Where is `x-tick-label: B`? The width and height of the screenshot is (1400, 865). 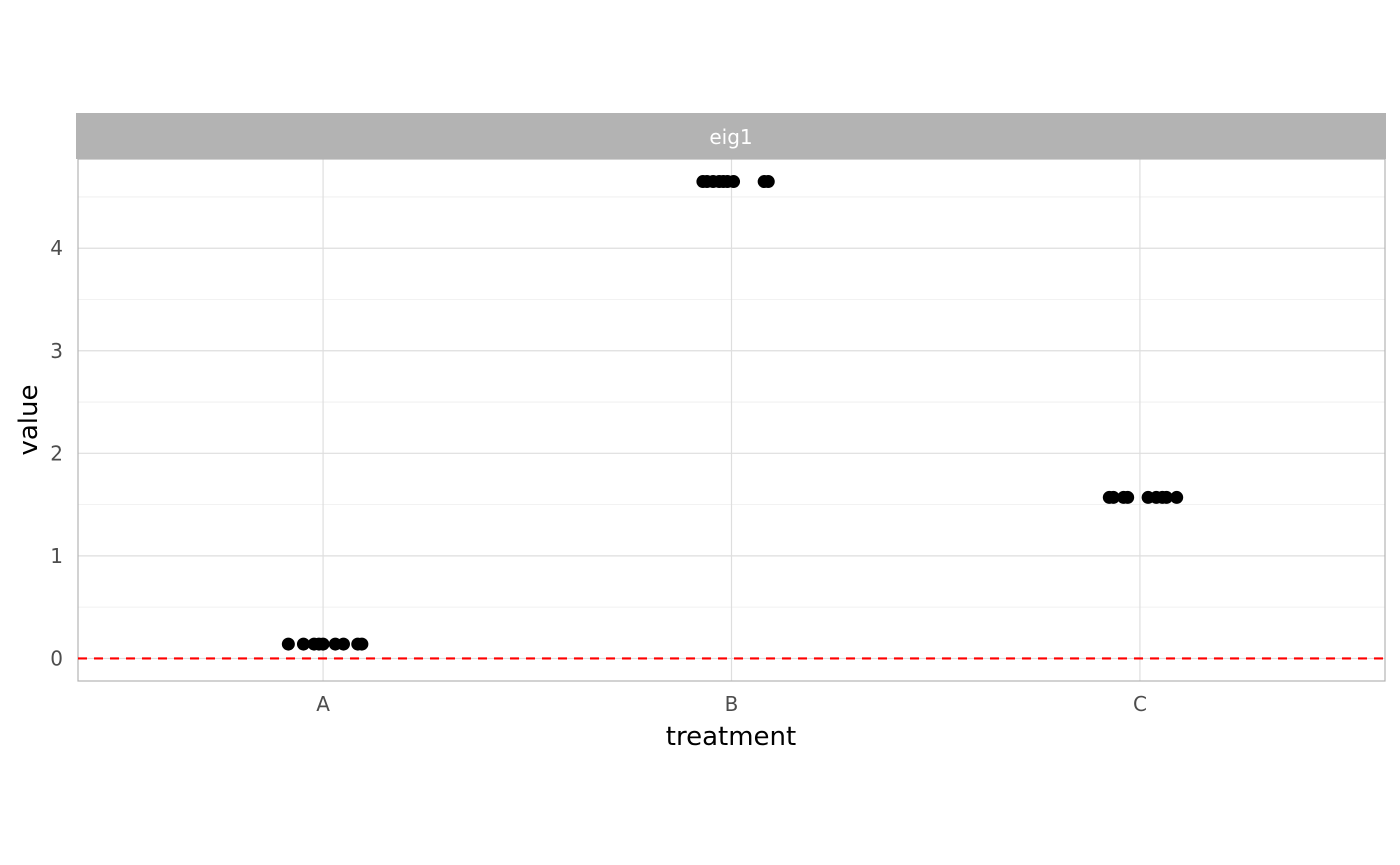
x-tick-label: B is located at coordinates (732, 704).